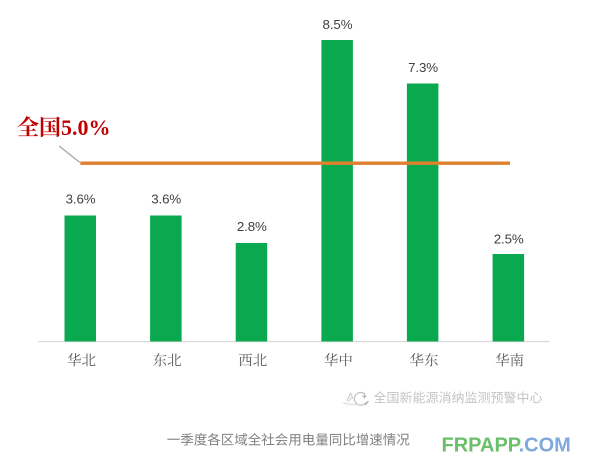 This screenshot has height=467, width=600. I want to click on svg-text: 2.8%, so click(252, 226).